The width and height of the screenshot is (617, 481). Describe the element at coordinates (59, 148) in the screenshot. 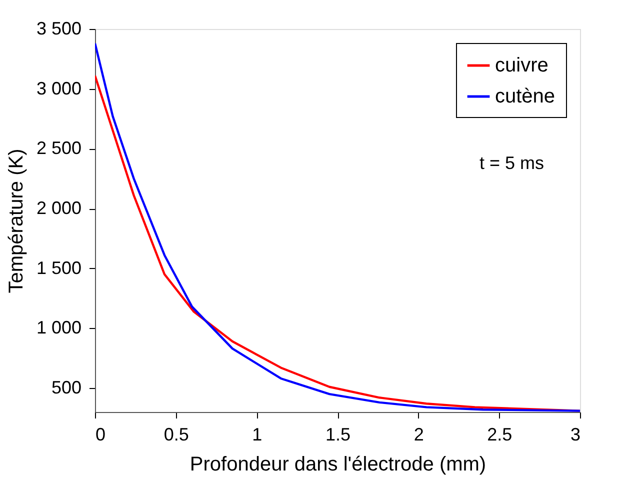

I see `y-tick-label: 2 500` at that location.